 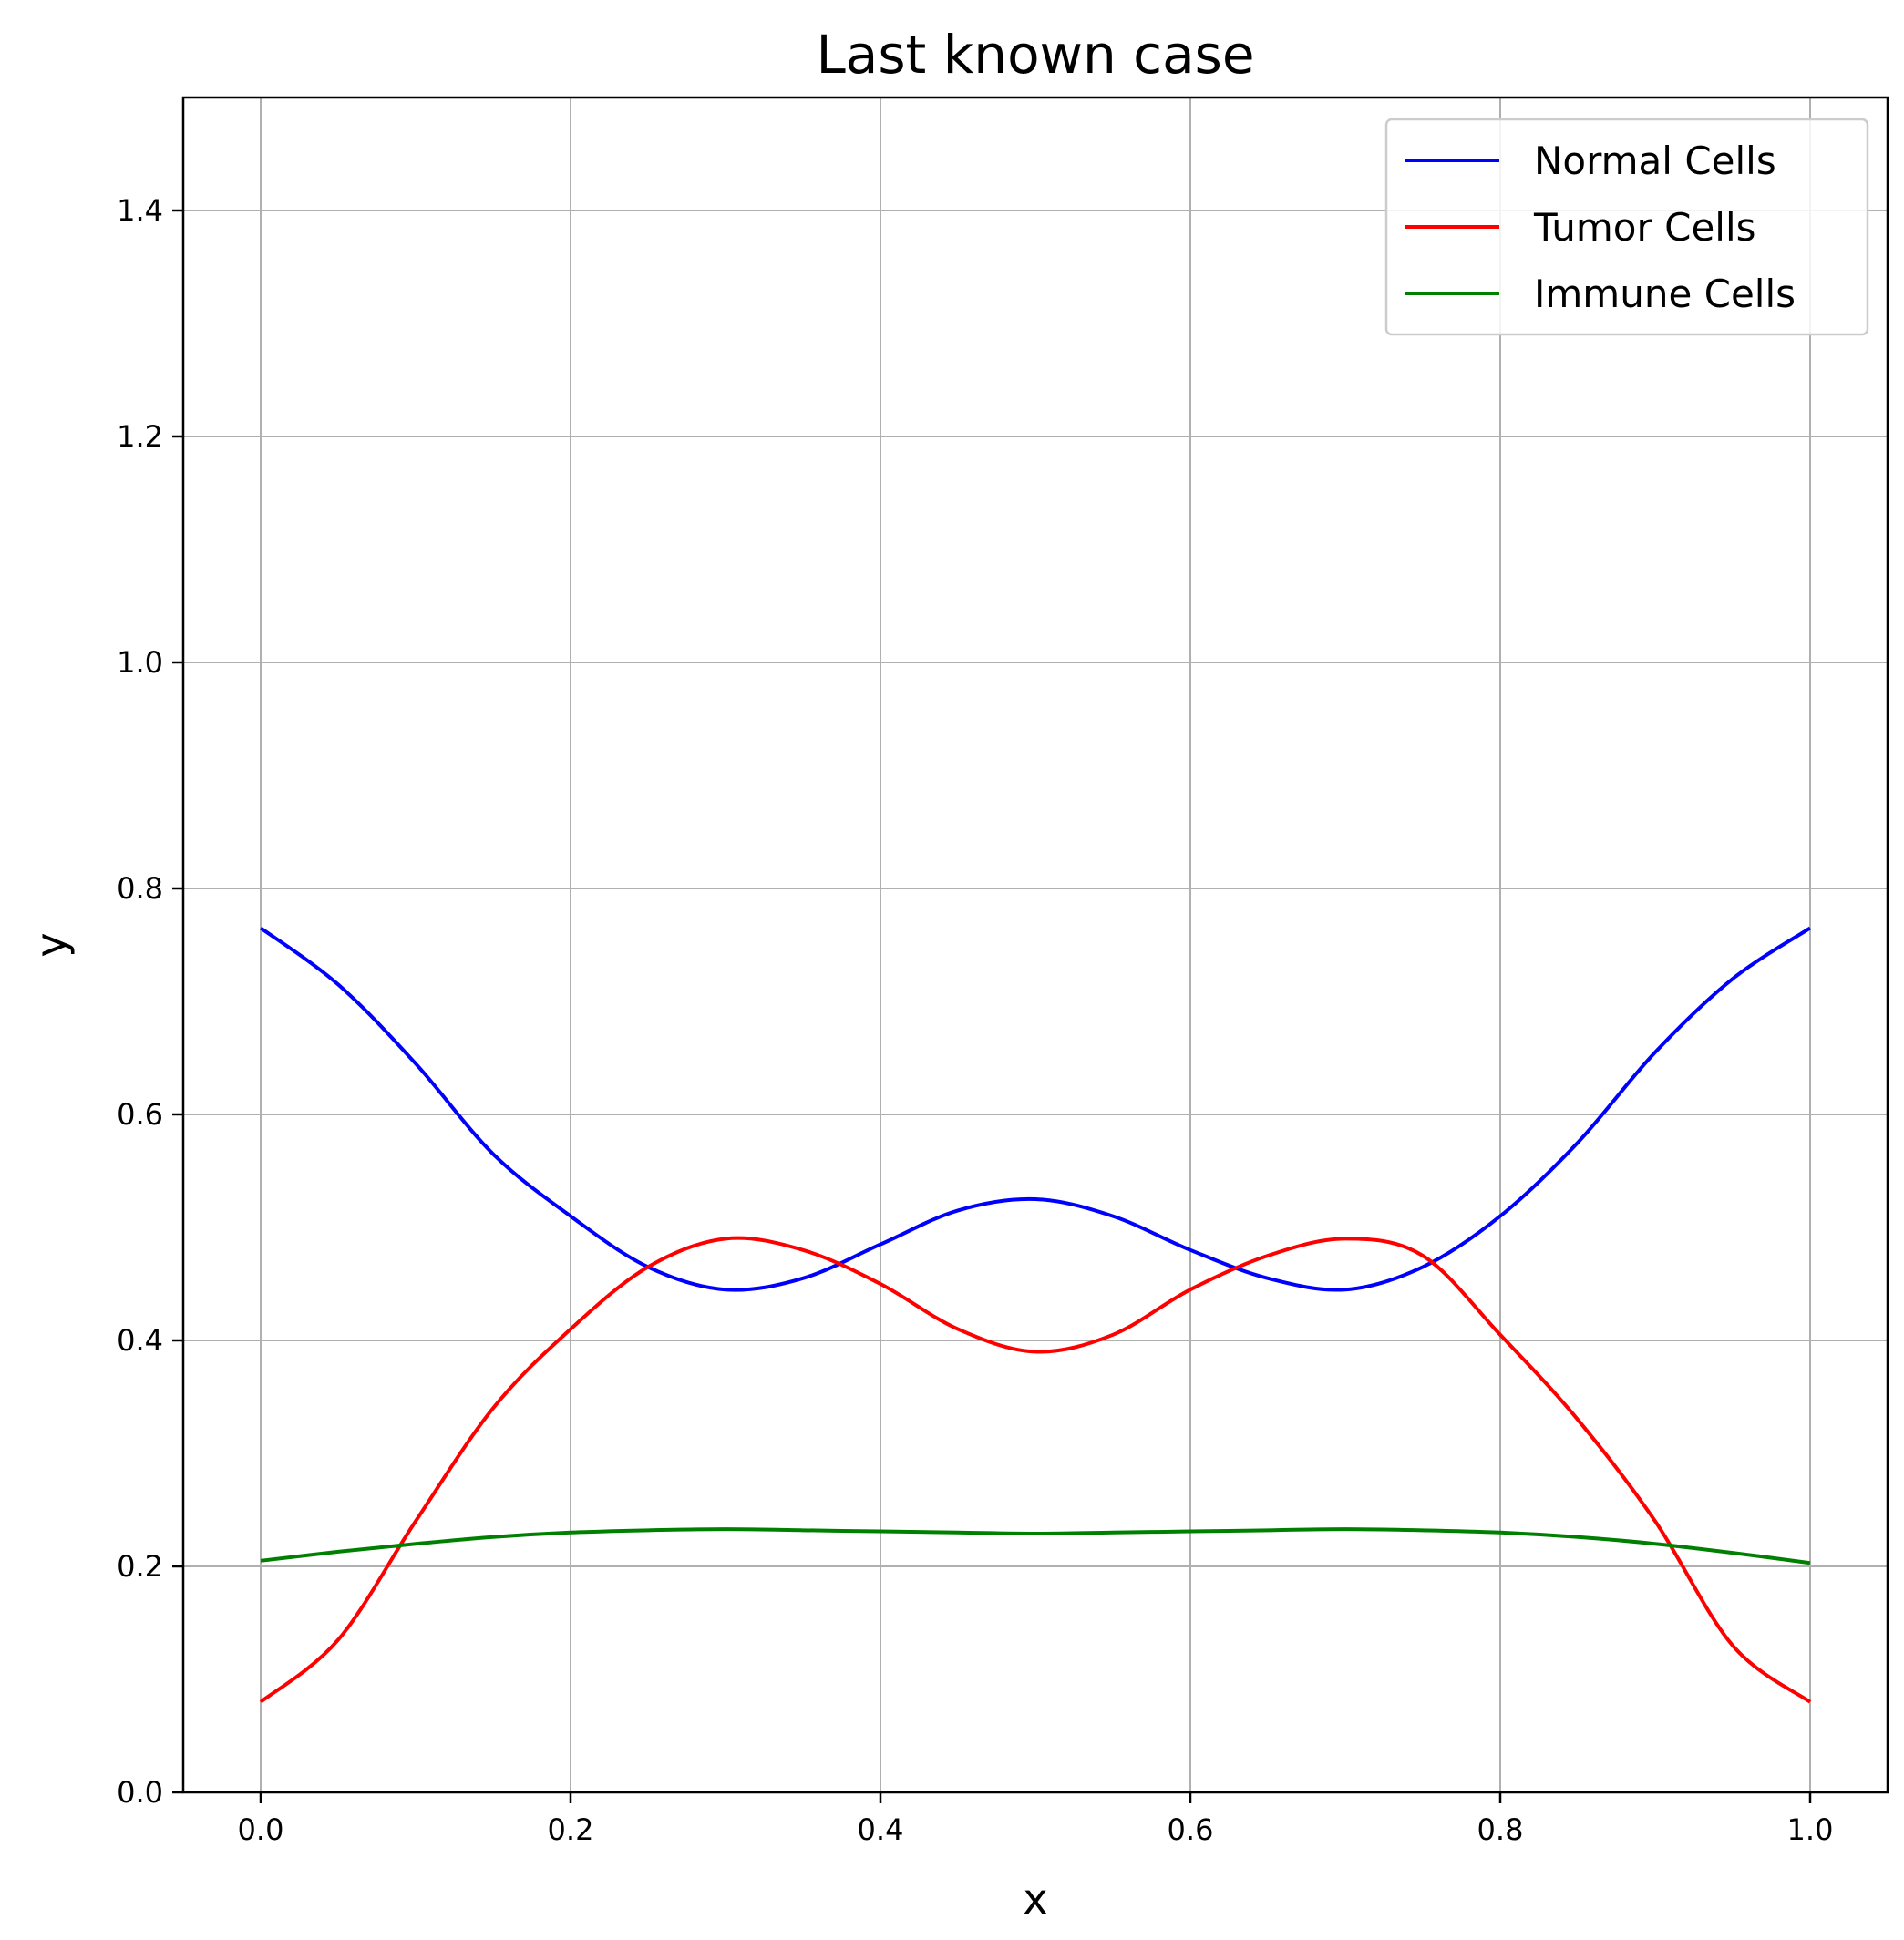 I want to click on x-axis: 0.0 0.2 0.4 0.6 0.8 1.0, so click(x=1036, y=1819).